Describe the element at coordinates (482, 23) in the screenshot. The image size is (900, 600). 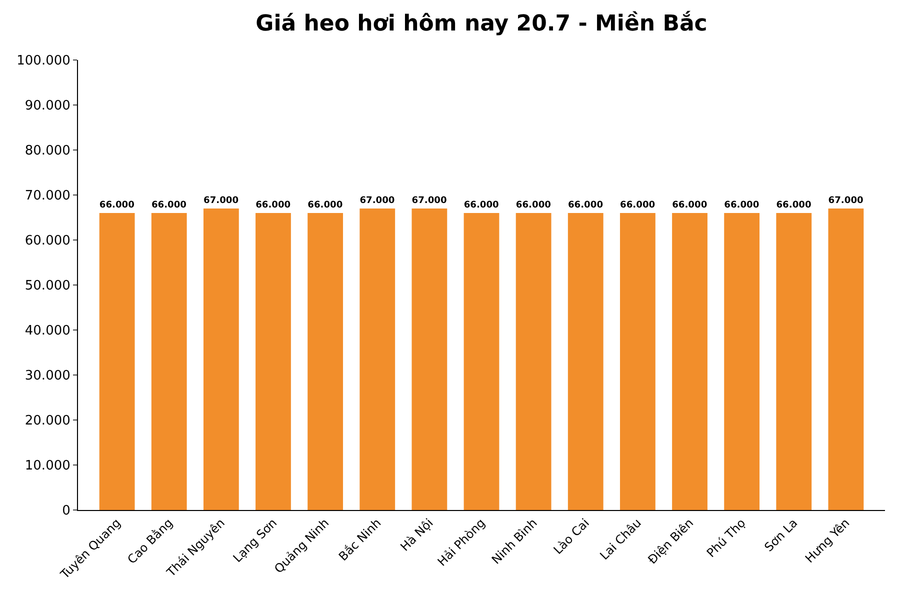
I see `chart-title: Giá heo hơi hôm nay 20.7 - Miền Bắc` at that location.